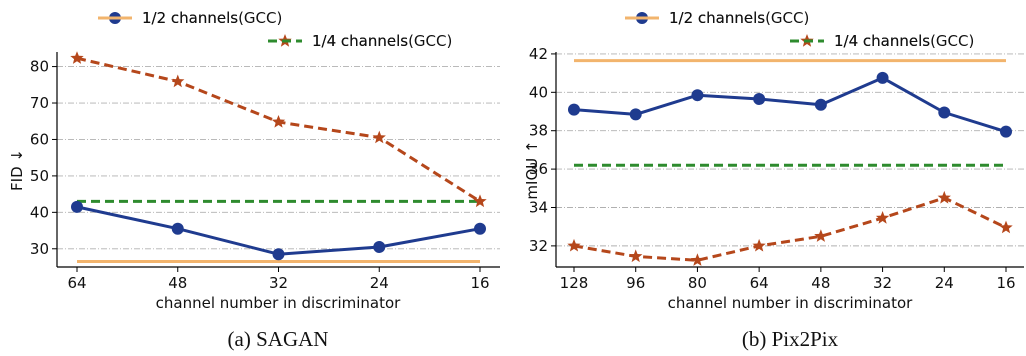  What do you see at coordinates (697, 283) in the screenshot?
I see `x-tick-label: 80` at bounding box center [697, 283].